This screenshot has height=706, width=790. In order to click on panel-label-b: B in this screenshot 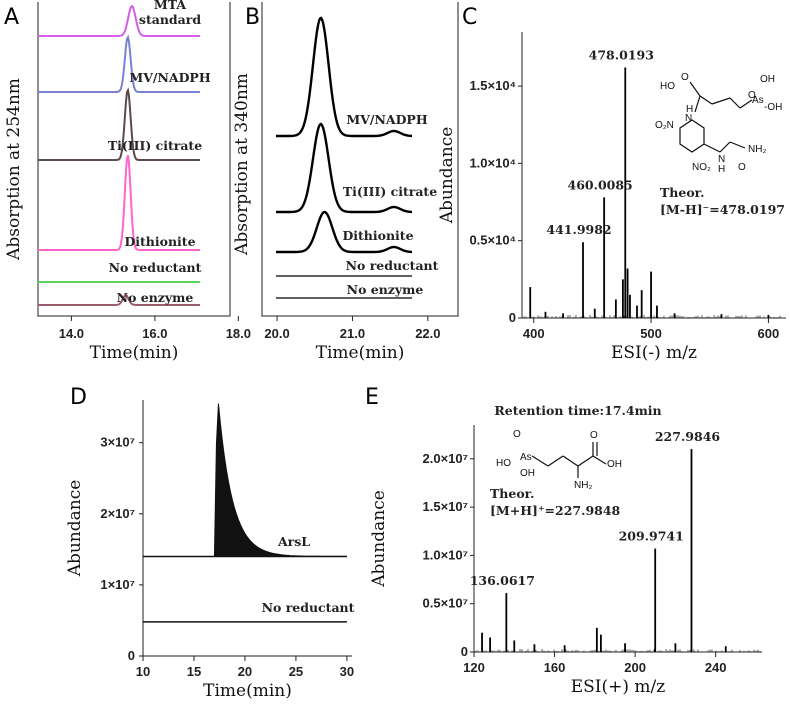, I will do `click(252, 17)`.